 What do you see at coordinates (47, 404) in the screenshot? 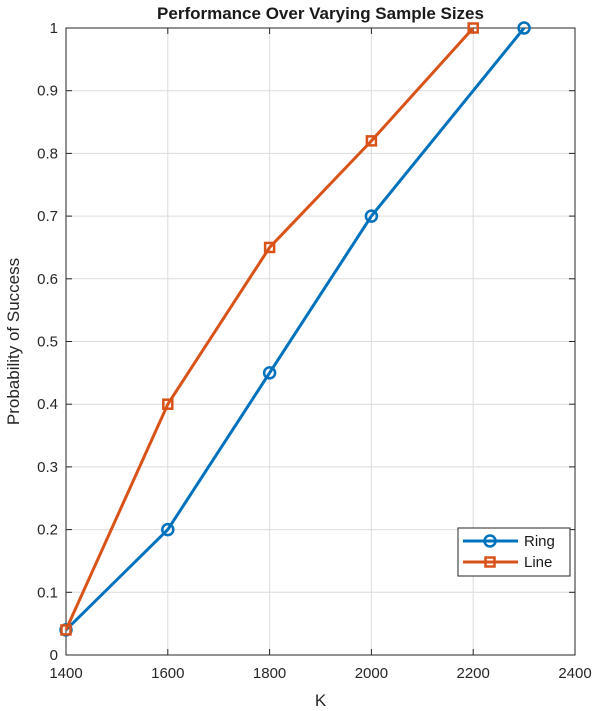
I see `y-tick-label: 0.4` at bounding box center [47, 404].